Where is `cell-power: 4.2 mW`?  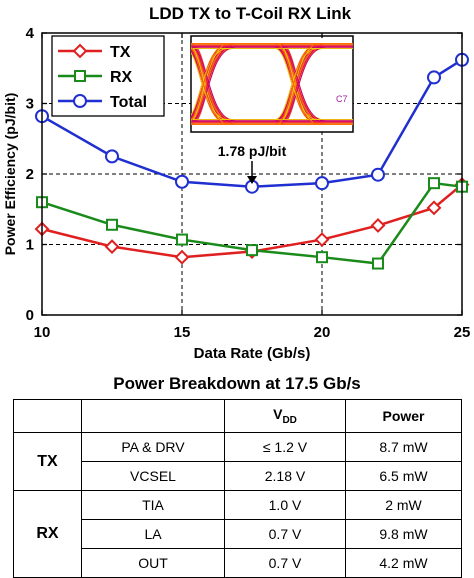
cell-power: 4.2 mW is located at coordinates (403, 563).